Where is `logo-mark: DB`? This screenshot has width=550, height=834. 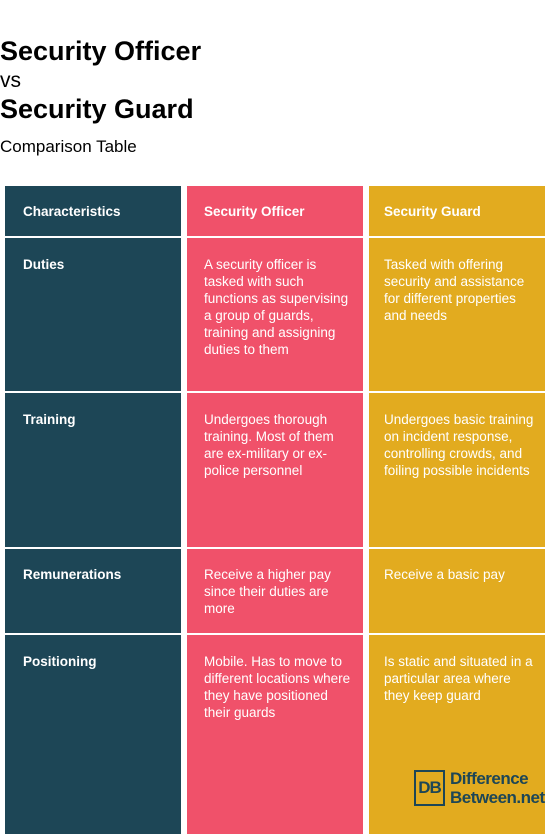 logo-mark: DB is located at coordinates (429, 788).